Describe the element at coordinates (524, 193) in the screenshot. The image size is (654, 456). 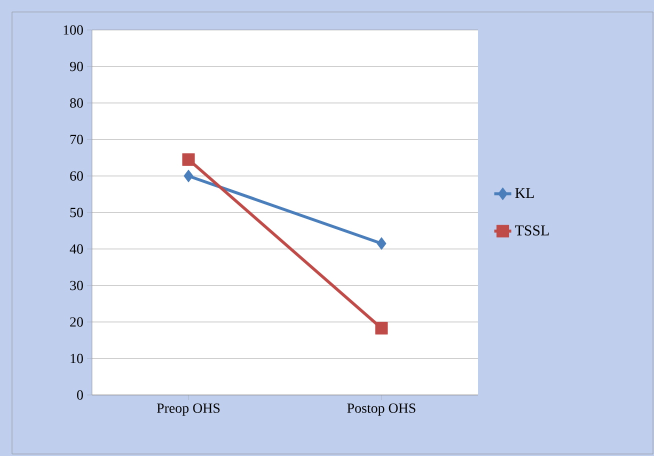
I see `legend-label: KL` at that location.